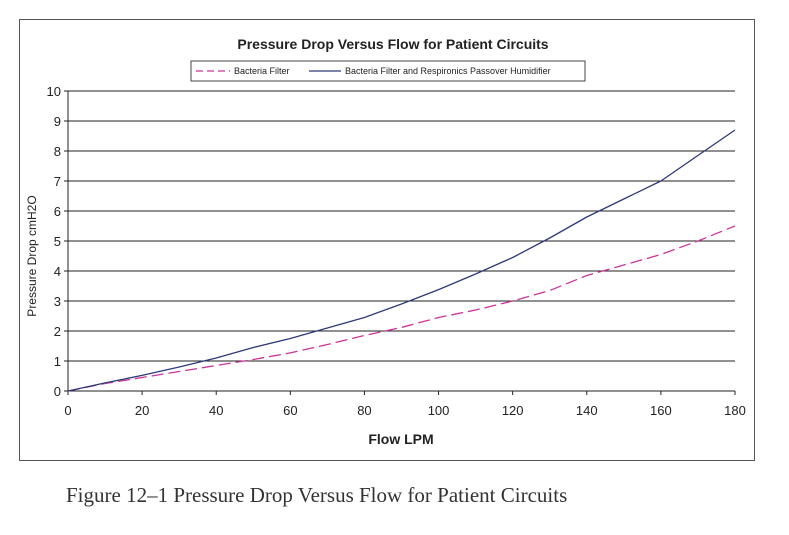 This screenshot has height=535, width=789. Describe the element at coordinates (364, 410) in the screenshot. I see `x-tick-label-80: 80` at that location.